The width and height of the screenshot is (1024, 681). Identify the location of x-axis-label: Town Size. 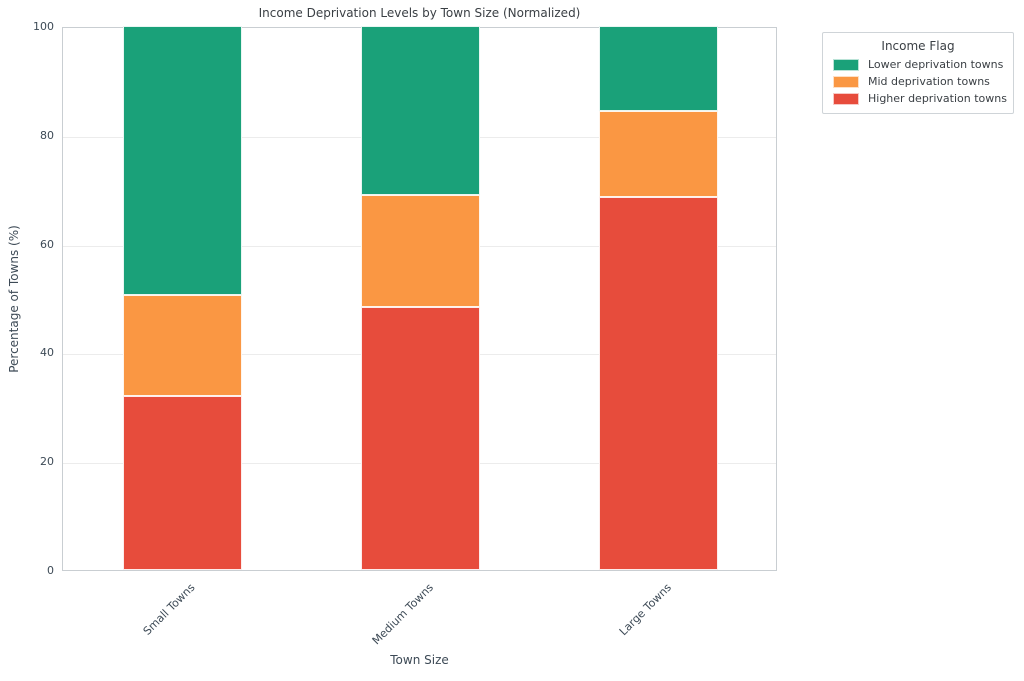
(419, 660).